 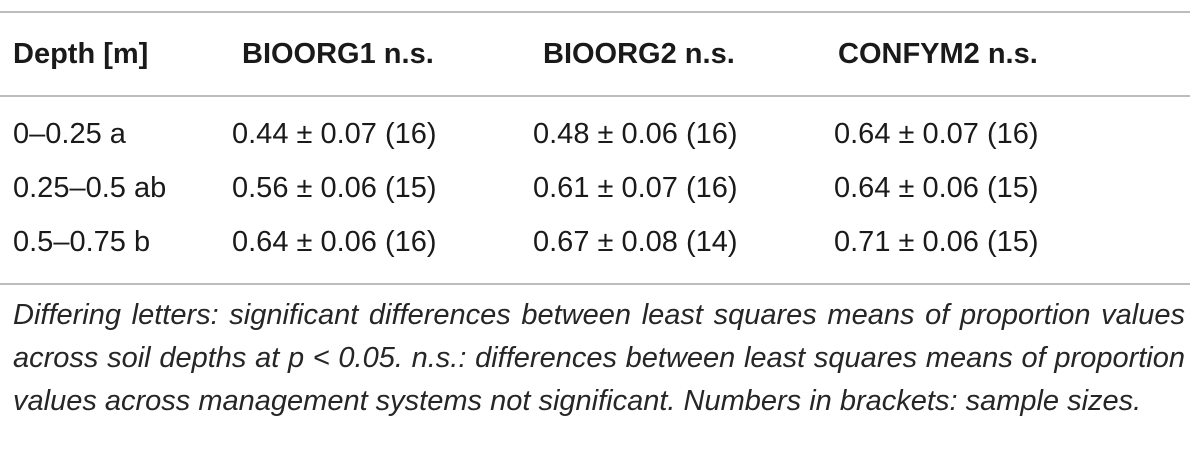 What do you see at coordinates (639, 54) in the screenshot?
I see `header-bioorg2: BIOORG2 n.s.` at bounding box center [639, 54].